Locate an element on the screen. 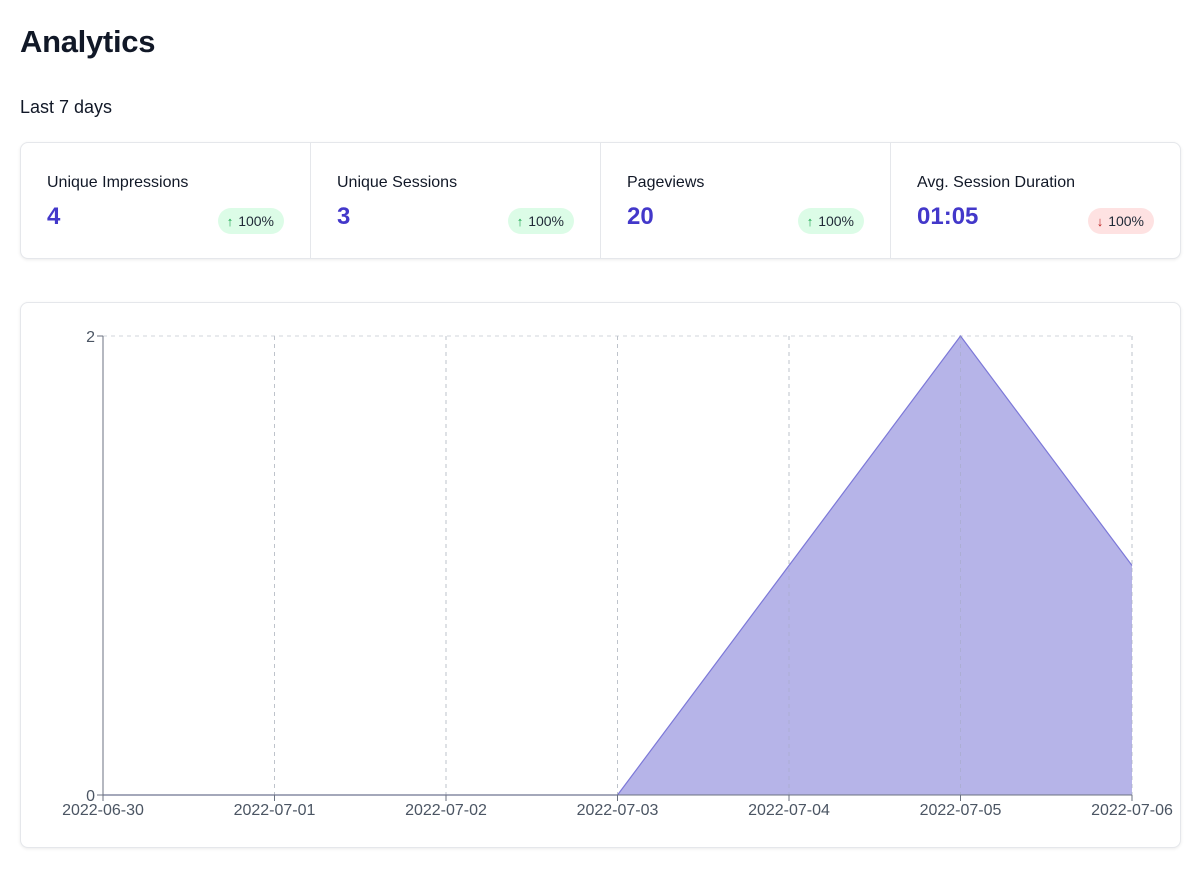  x-tick-label: 2022-07-06 is located at coordinates (1132, 810).